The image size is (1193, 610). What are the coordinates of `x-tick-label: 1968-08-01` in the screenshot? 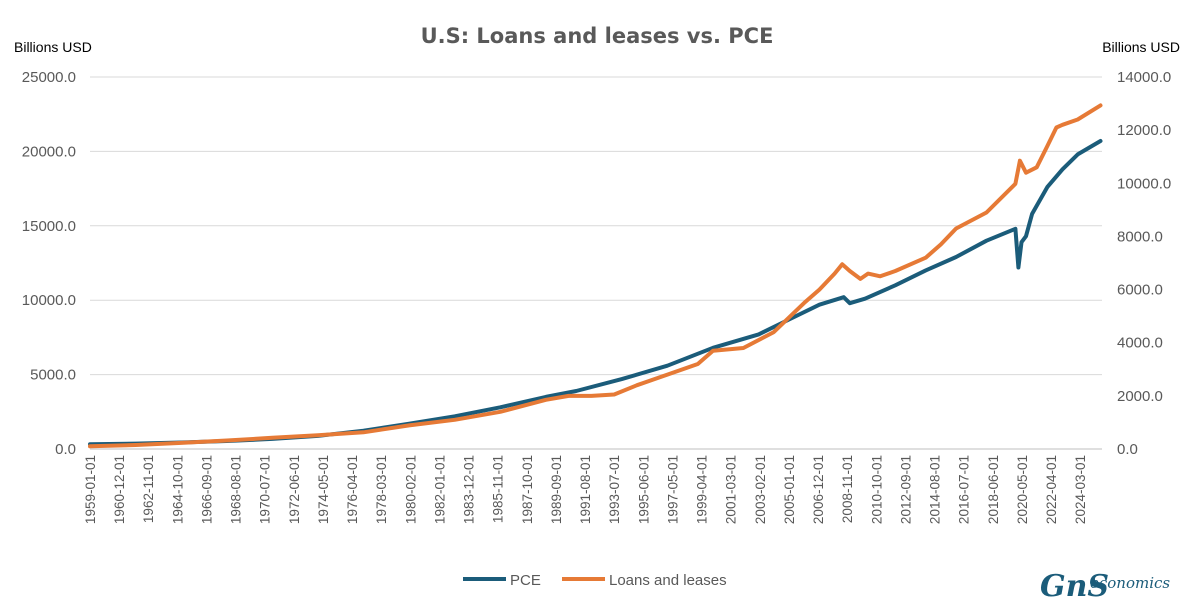 It's located at (236, 489).